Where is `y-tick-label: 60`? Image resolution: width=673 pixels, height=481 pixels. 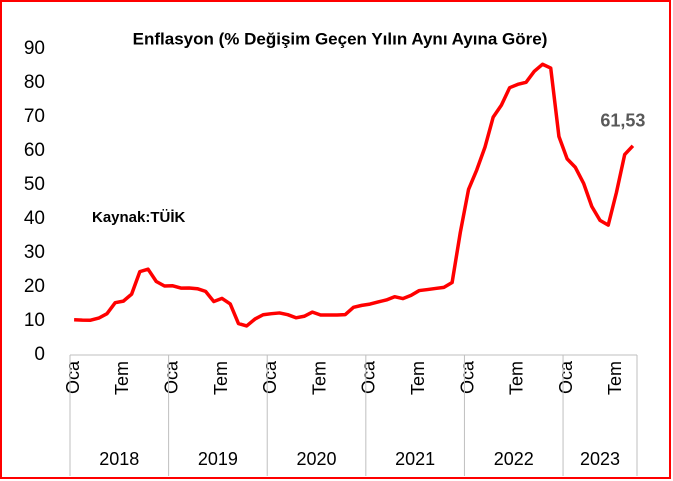
y-tick-label: 60 is located at coordinates (34, 150).